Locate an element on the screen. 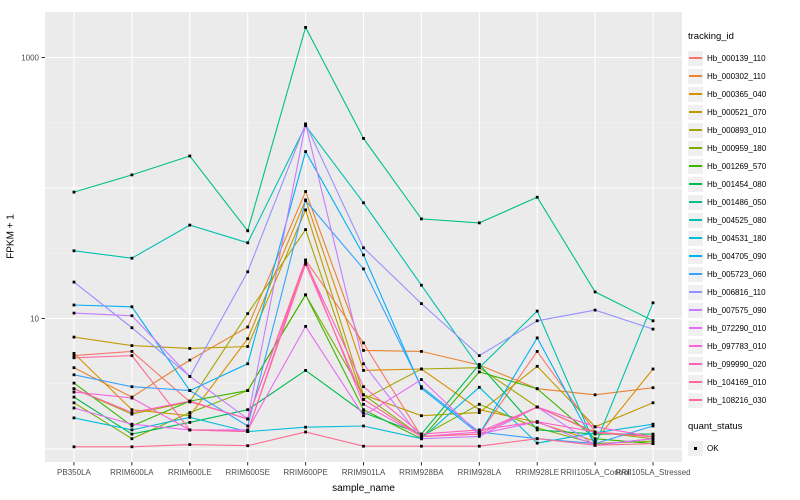  legend-label: Hb_000959_180 is located at coordinates (737, 148).